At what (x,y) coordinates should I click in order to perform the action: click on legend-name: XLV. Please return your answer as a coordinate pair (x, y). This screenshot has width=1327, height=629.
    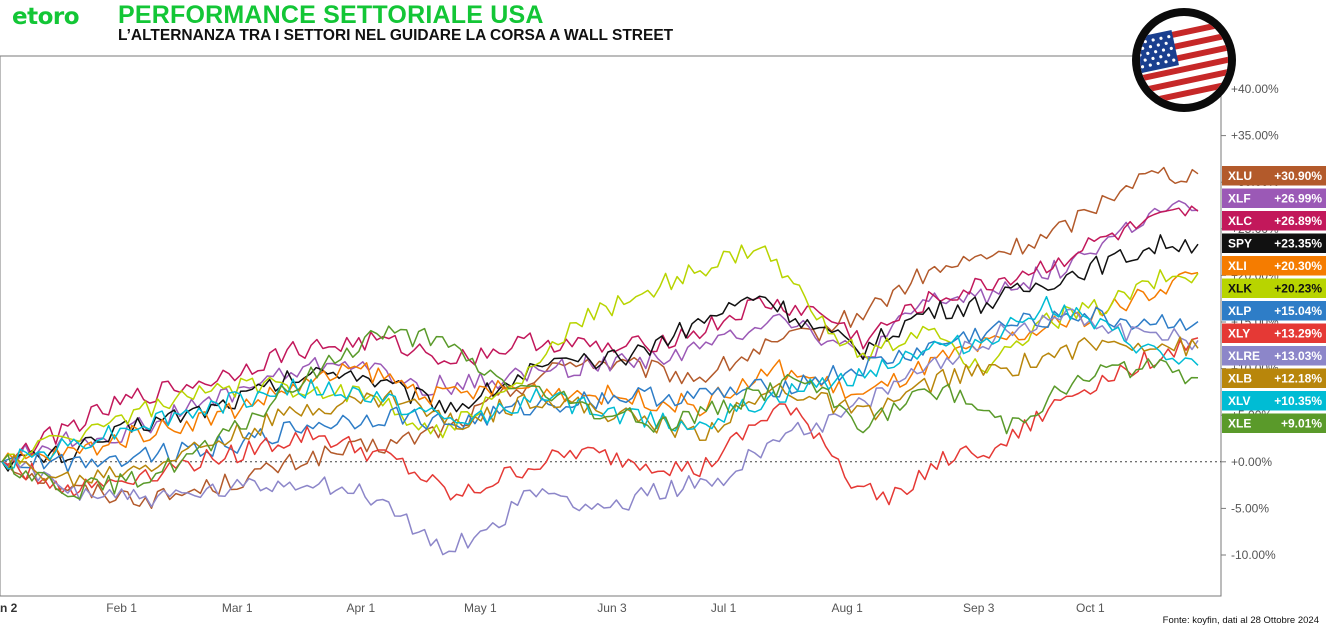
    Looking at the image, I should click on (1239, 401).